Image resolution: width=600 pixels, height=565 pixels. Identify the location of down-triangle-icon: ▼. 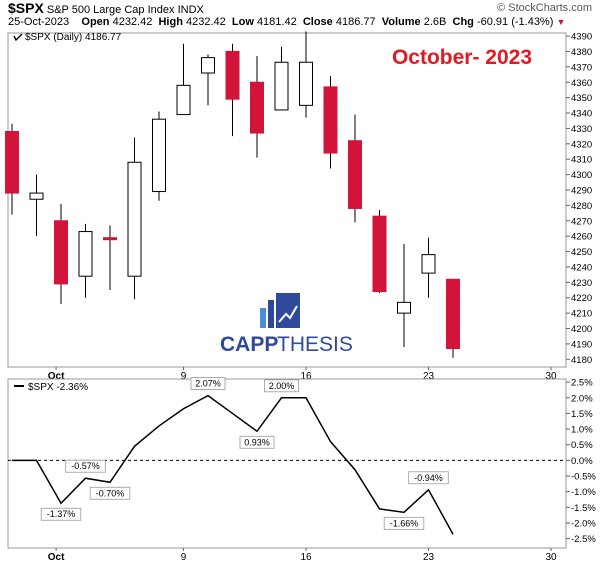
(561, 22).